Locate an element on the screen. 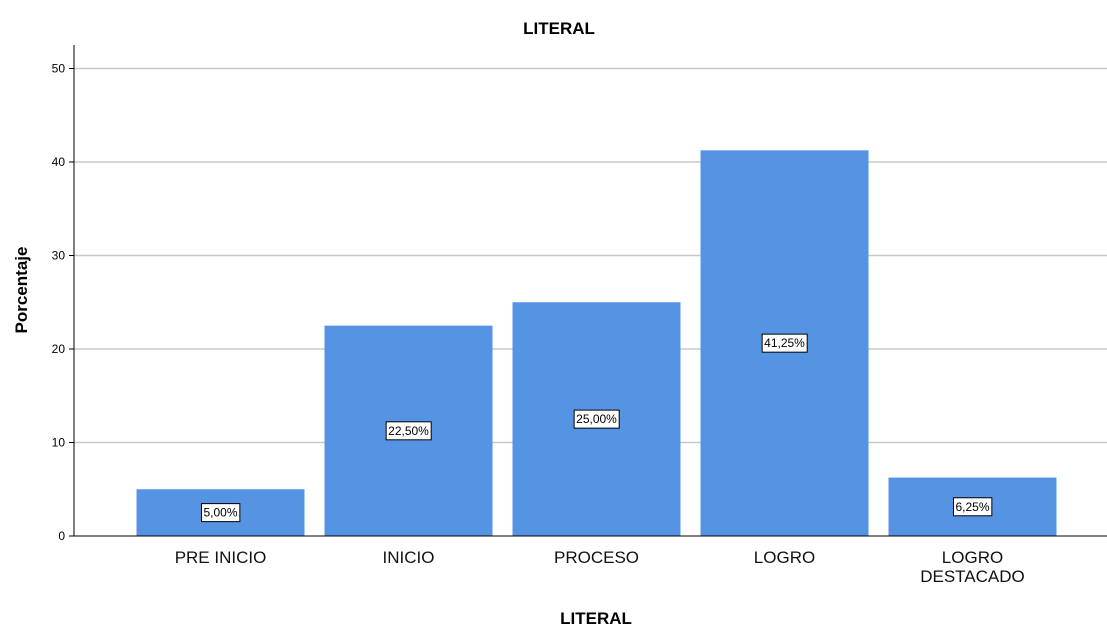 Image resolution: width=1107 pixels, height=626 pixels. data-label: 25,00% is located at coordinates (596, 419).